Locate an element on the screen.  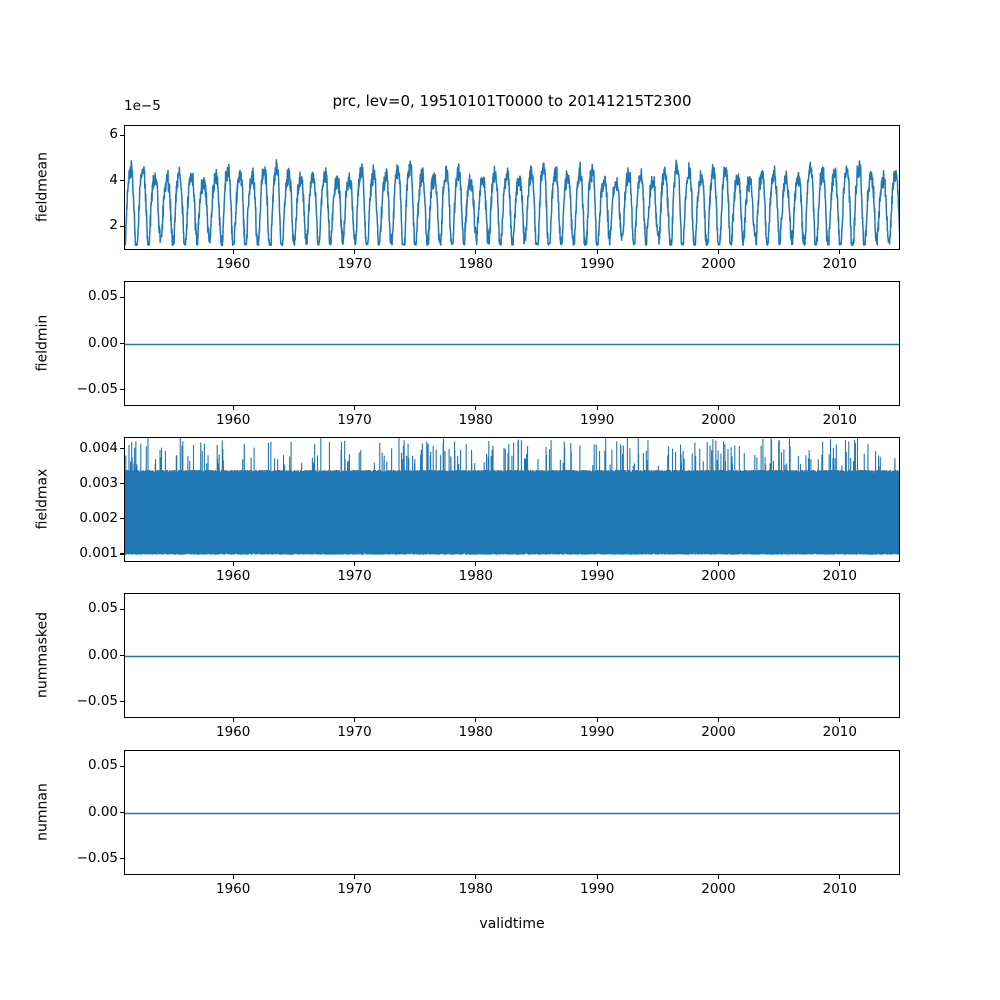
y-offset-text-fieldmean: 1e−5 is located at coordinates (142, 106).